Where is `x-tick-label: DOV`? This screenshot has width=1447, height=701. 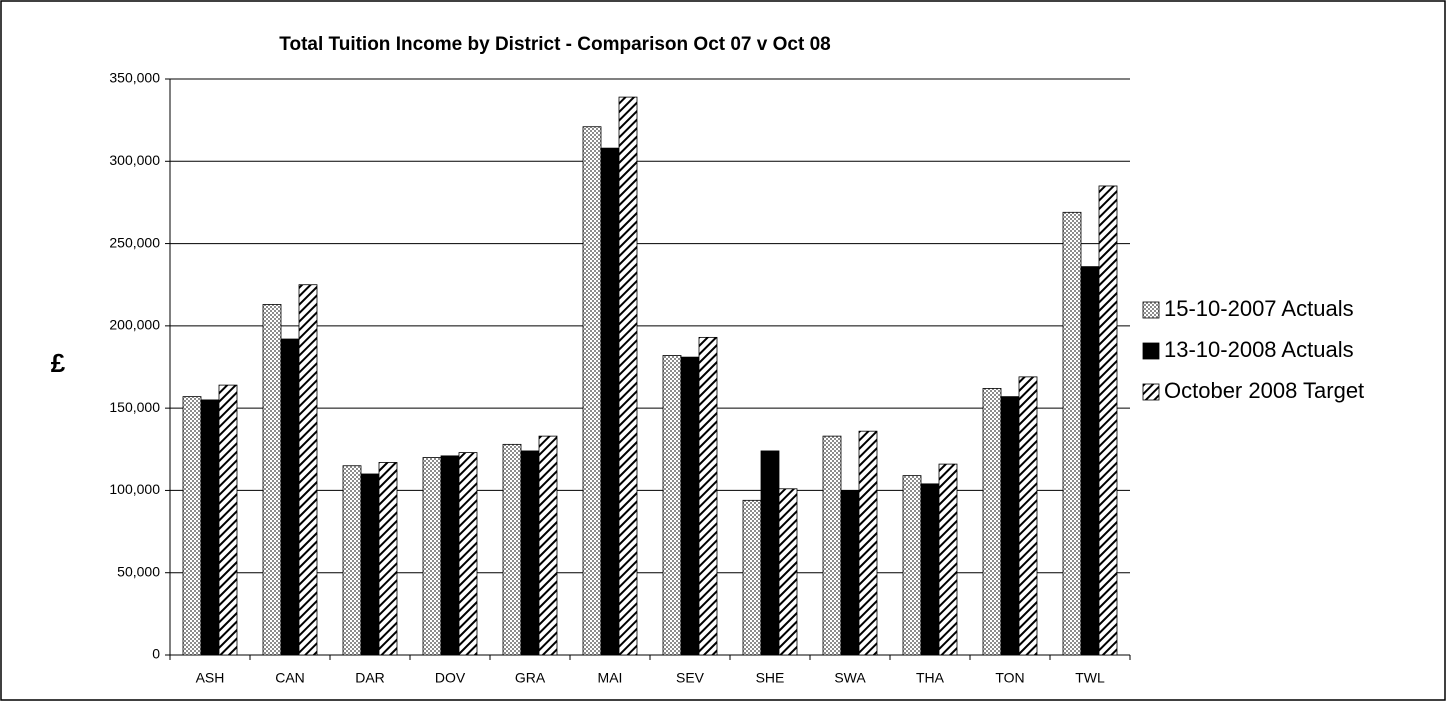 x-tick-label: DOV is located at coordinates (450, 678).